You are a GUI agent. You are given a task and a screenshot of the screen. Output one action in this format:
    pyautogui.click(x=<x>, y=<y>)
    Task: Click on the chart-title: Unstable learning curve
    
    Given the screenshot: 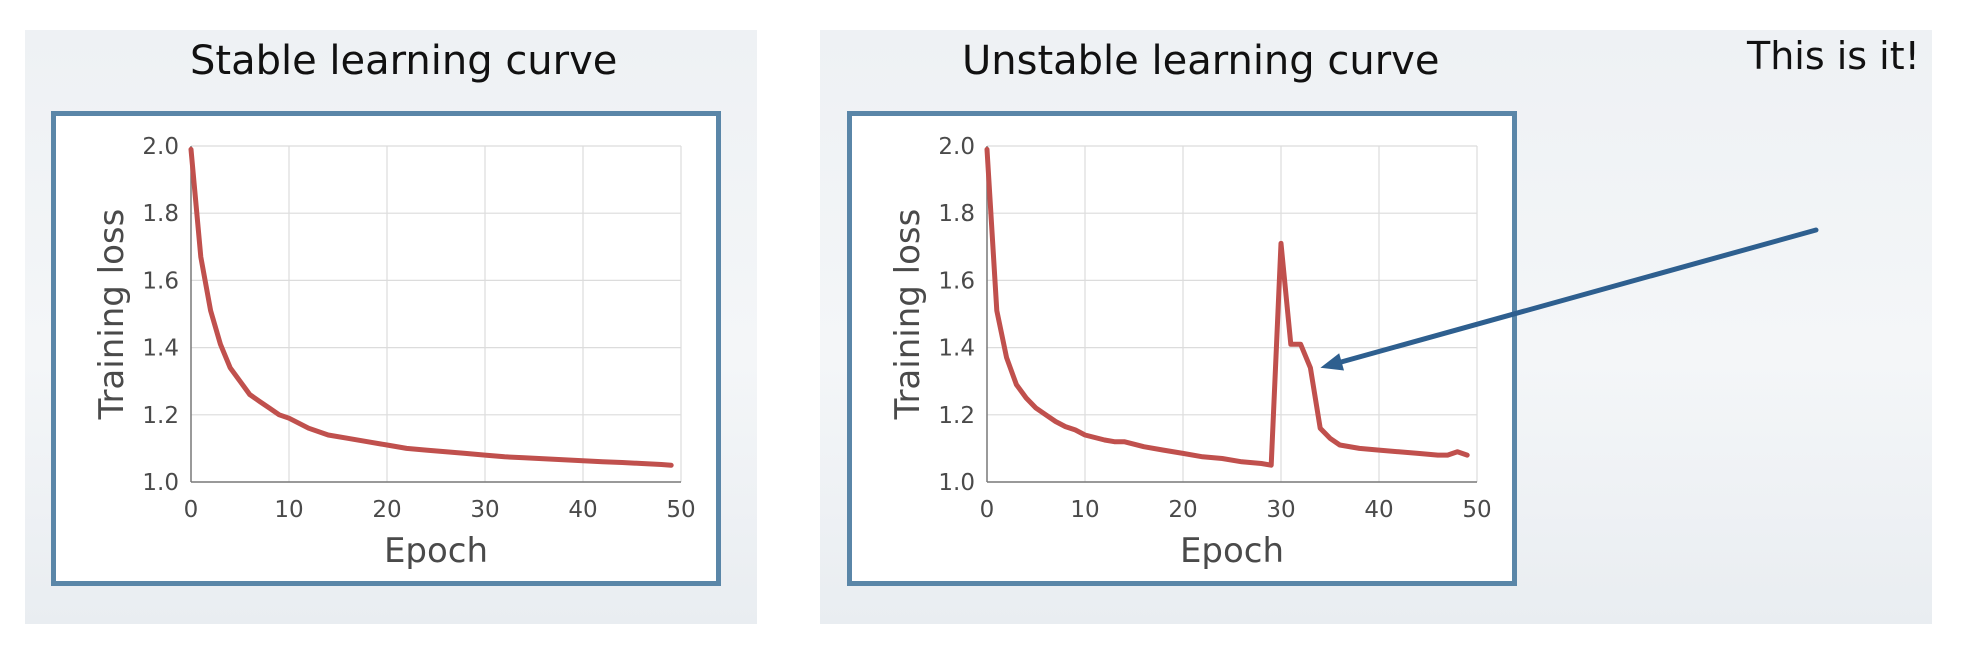 What is the action you would take?
    pyautogui.click(x=1201, y=61)
    